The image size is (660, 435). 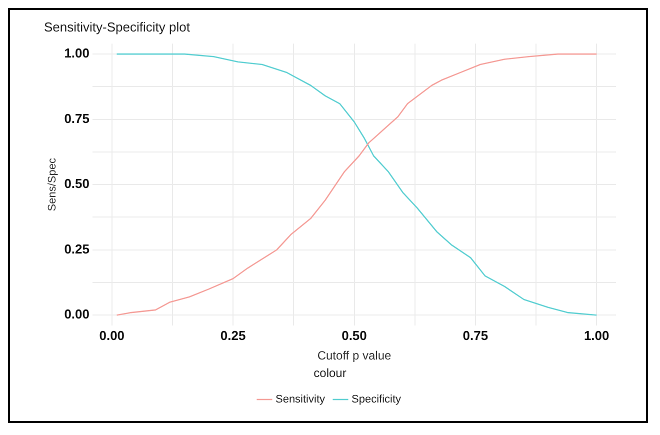 I want to click on x-tick-label: 0.25, so click(x=233, y=335).